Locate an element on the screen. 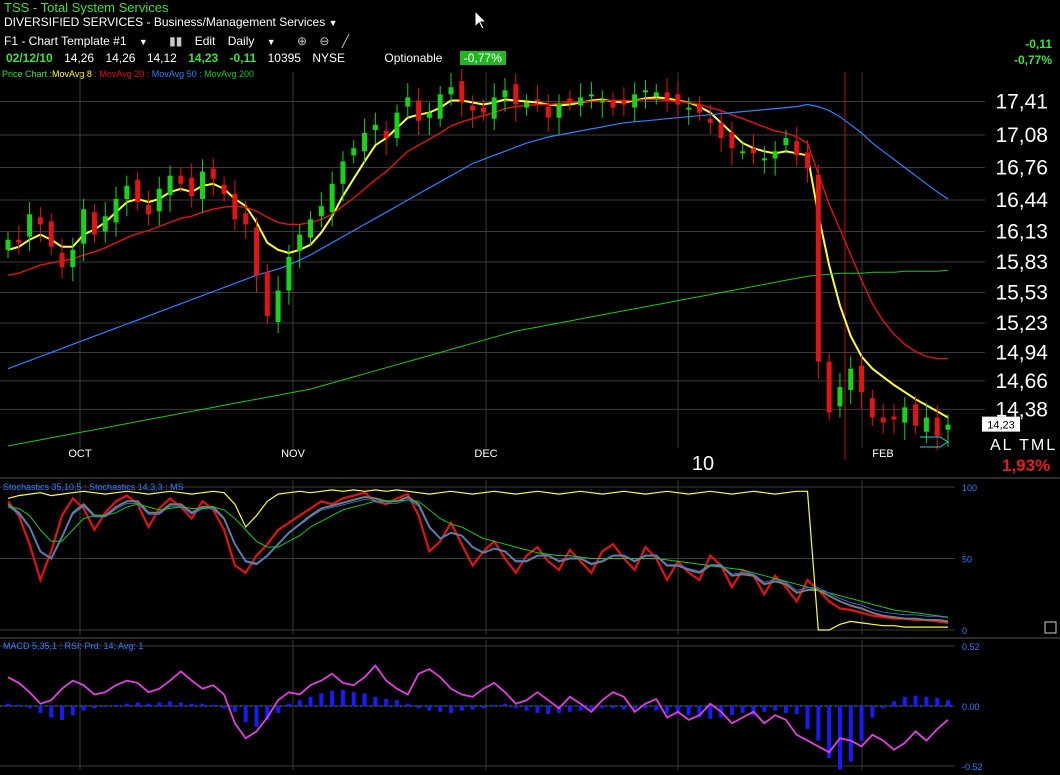 The height and width of the screenshot is (775, 1060). draw-line-icon: ╱ is located at coordinates (345, 41).